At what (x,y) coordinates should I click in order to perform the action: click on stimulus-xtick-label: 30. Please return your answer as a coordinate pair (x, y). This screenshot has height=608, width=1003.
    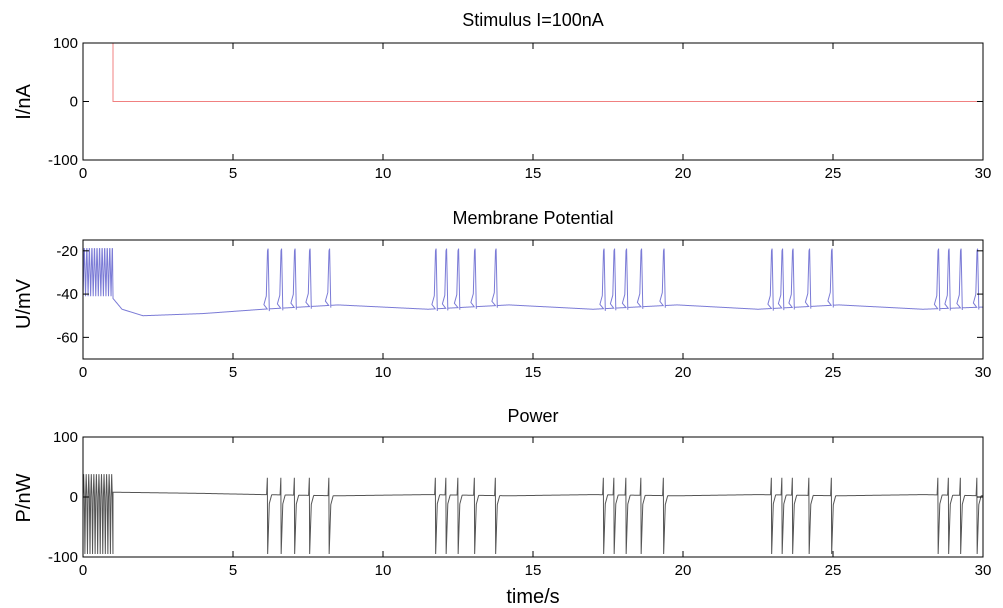
    Looking at the image, I should click on (983, 173).